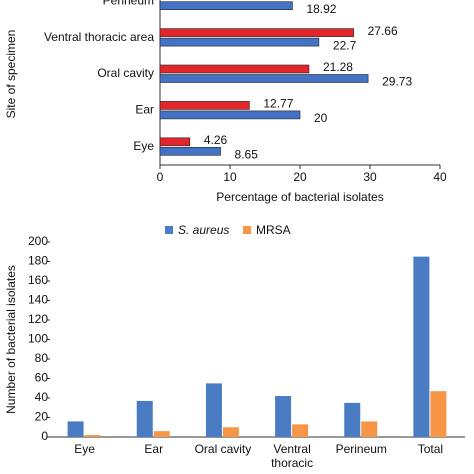 Image resolution: width=474 pixels, height=474 pixels. I want to click on legend-label: S. aureus, so click(203, 230).